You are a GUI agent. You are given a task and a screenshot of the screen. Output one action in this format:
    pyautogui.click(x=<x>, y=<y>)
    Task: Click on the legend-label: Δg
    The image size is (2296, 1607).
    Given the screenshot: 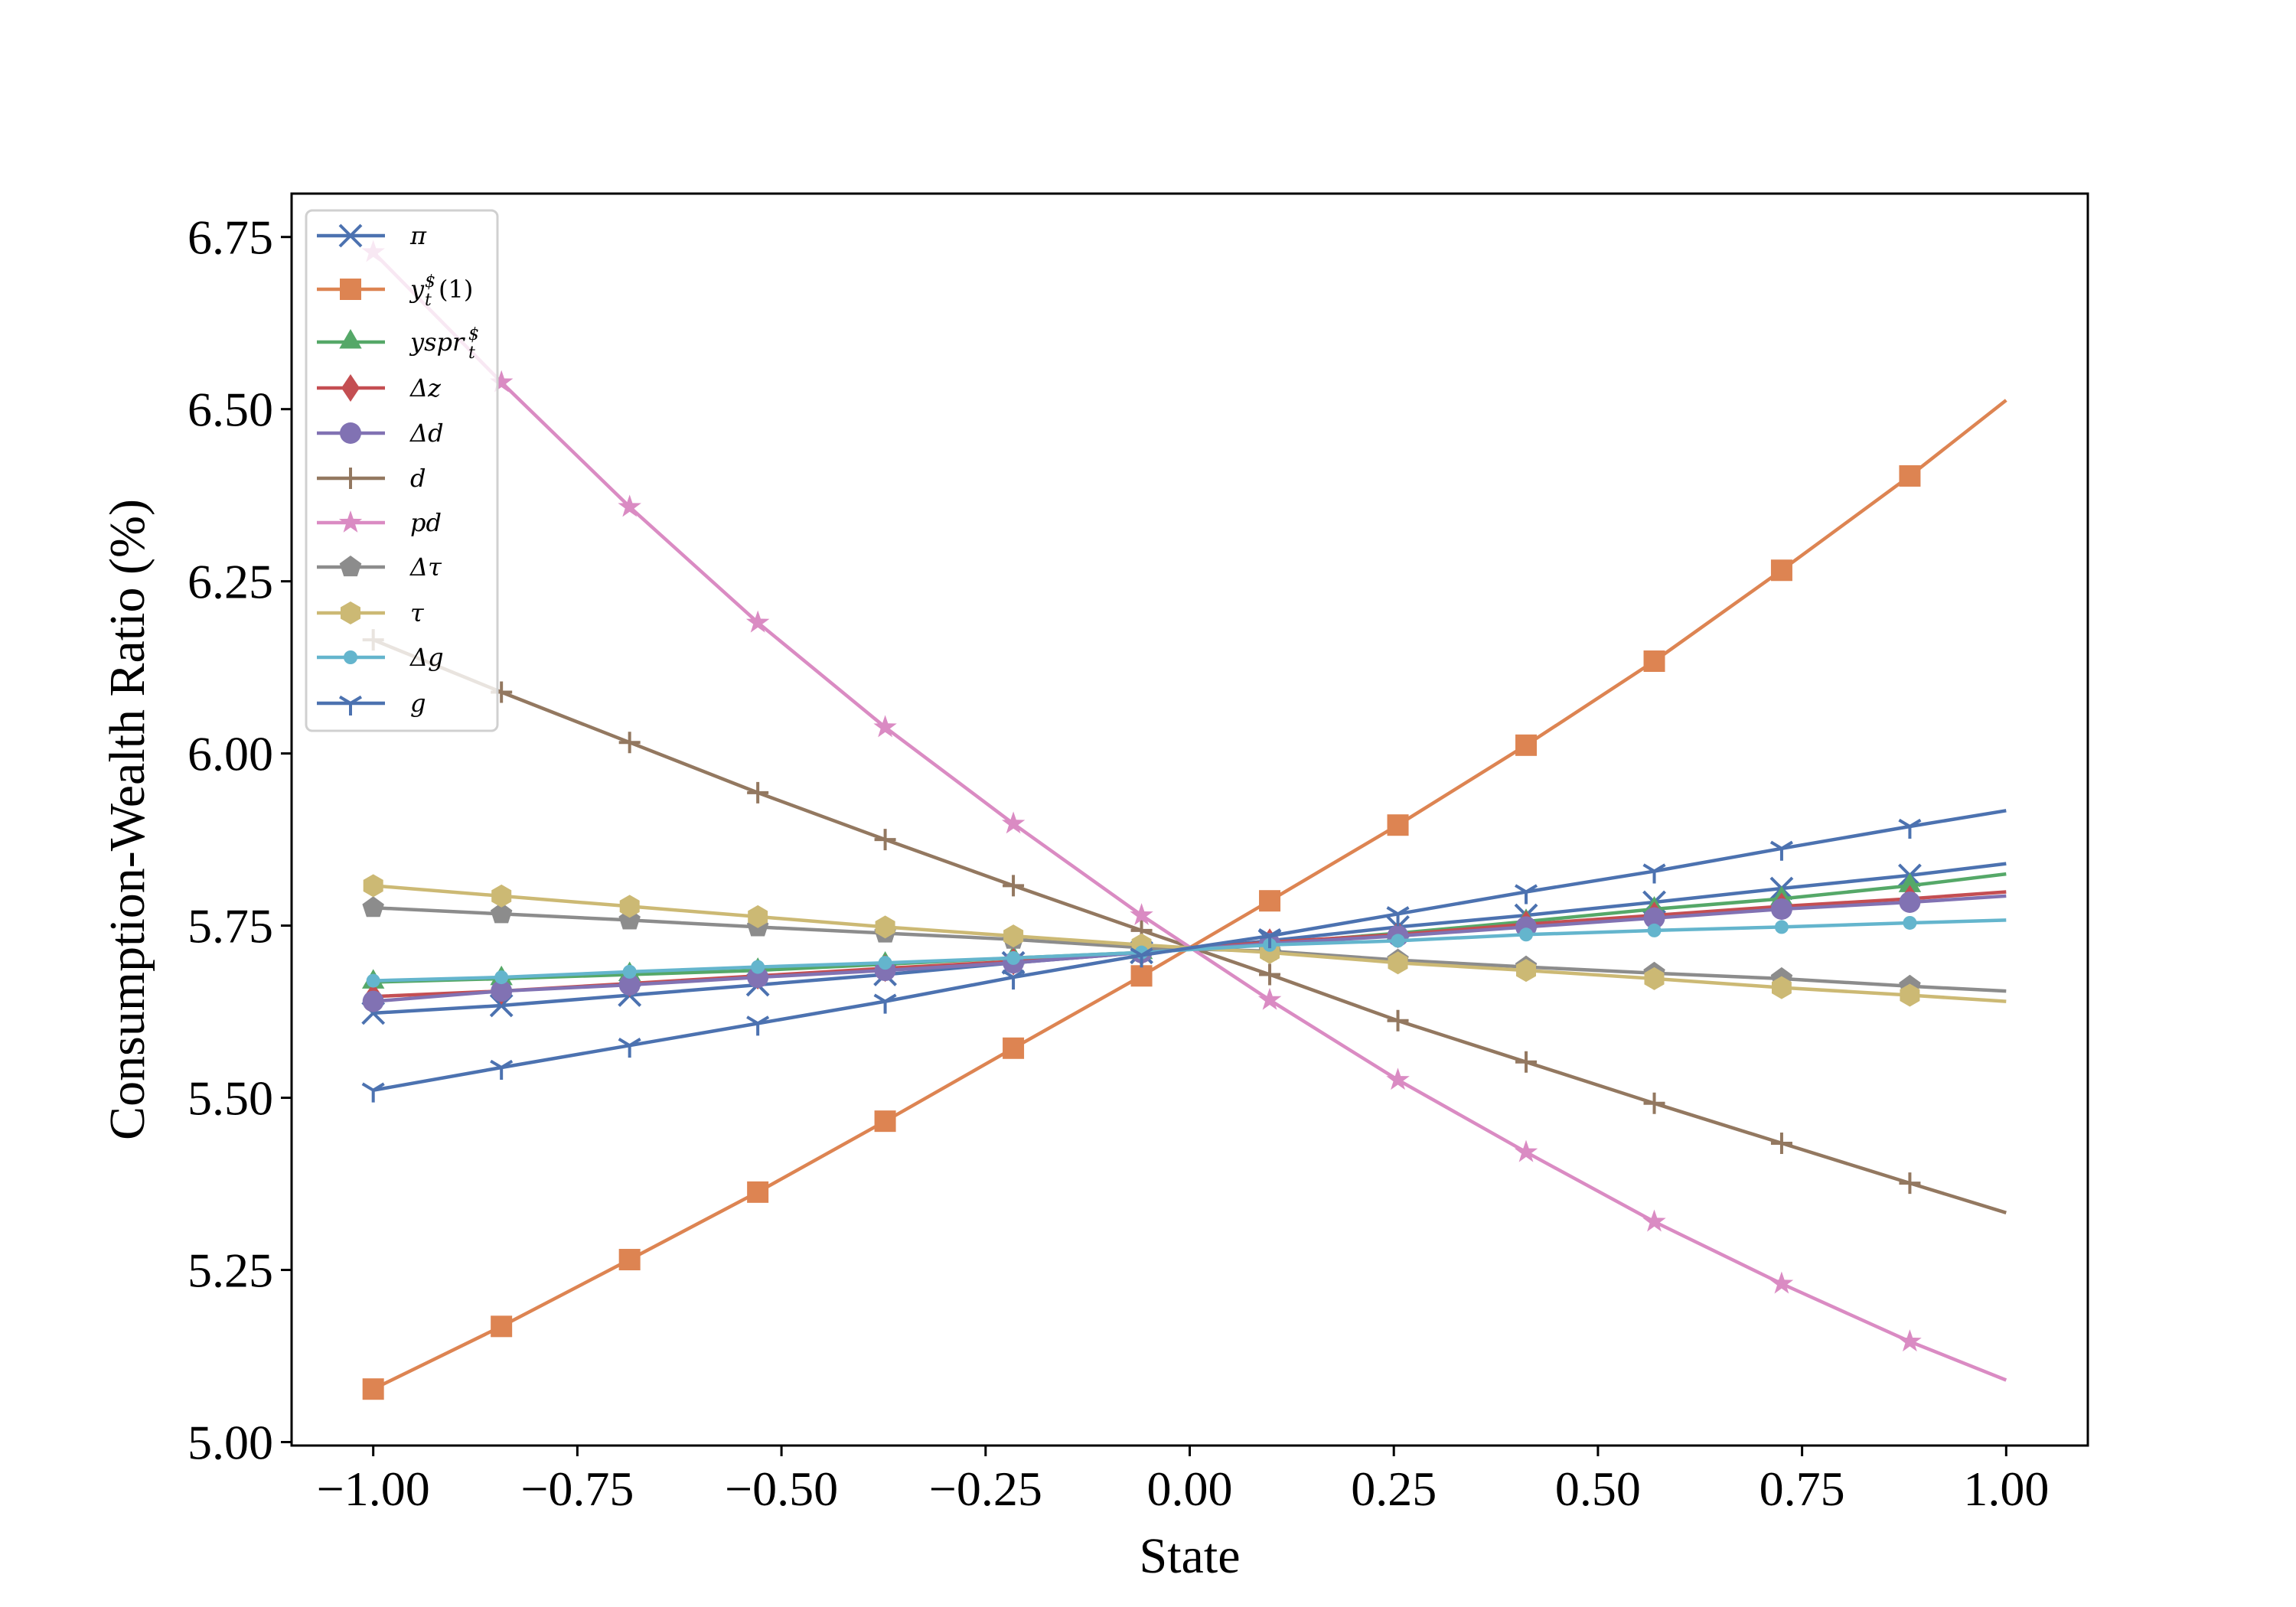 What is the action you would take?
    pyautogui.click(x=426, y=657)
    